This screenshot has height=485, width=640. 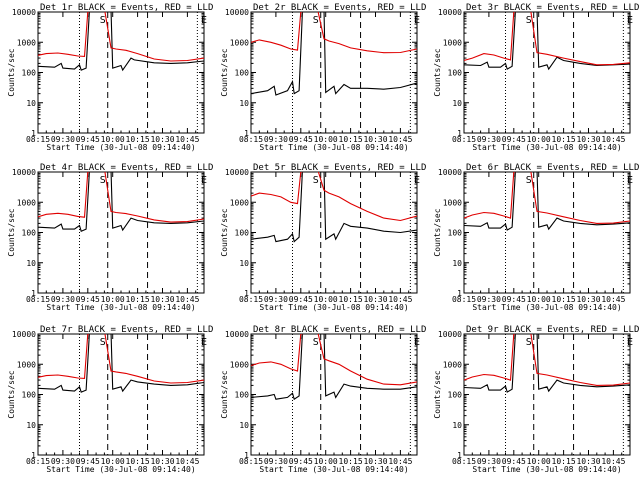 I want to click on panel-title: Det 3r BLACK = Events, RED = LLD, so click(x=552, y=8).